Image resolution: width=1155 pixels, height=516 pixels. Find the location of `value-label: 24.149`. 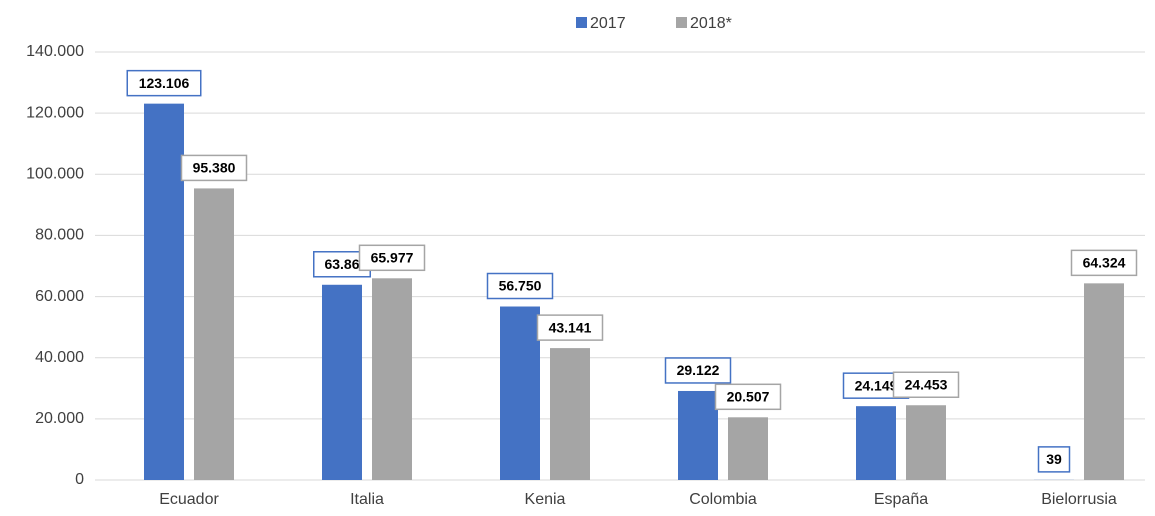

value-label: 24.149 is located at coordinates (876, 385).